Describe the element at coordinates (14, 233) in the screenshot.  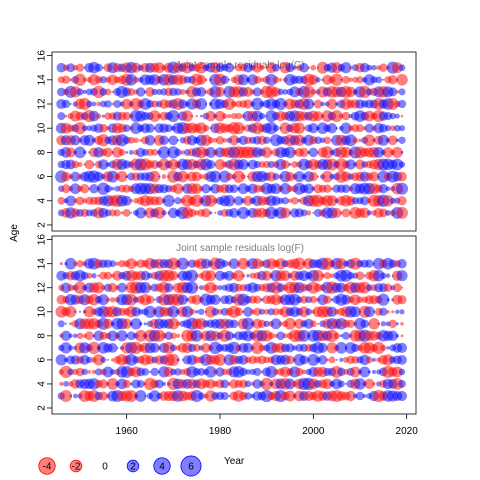
I see `y-axis-label: Age` at that location.